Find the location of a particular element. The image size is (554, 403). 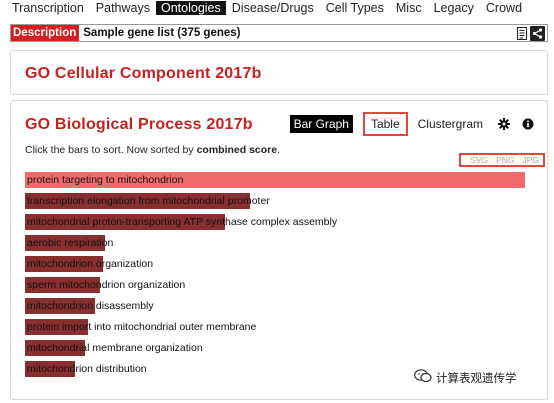

sort-note-suffix: . is located at coordinates (279, 150).